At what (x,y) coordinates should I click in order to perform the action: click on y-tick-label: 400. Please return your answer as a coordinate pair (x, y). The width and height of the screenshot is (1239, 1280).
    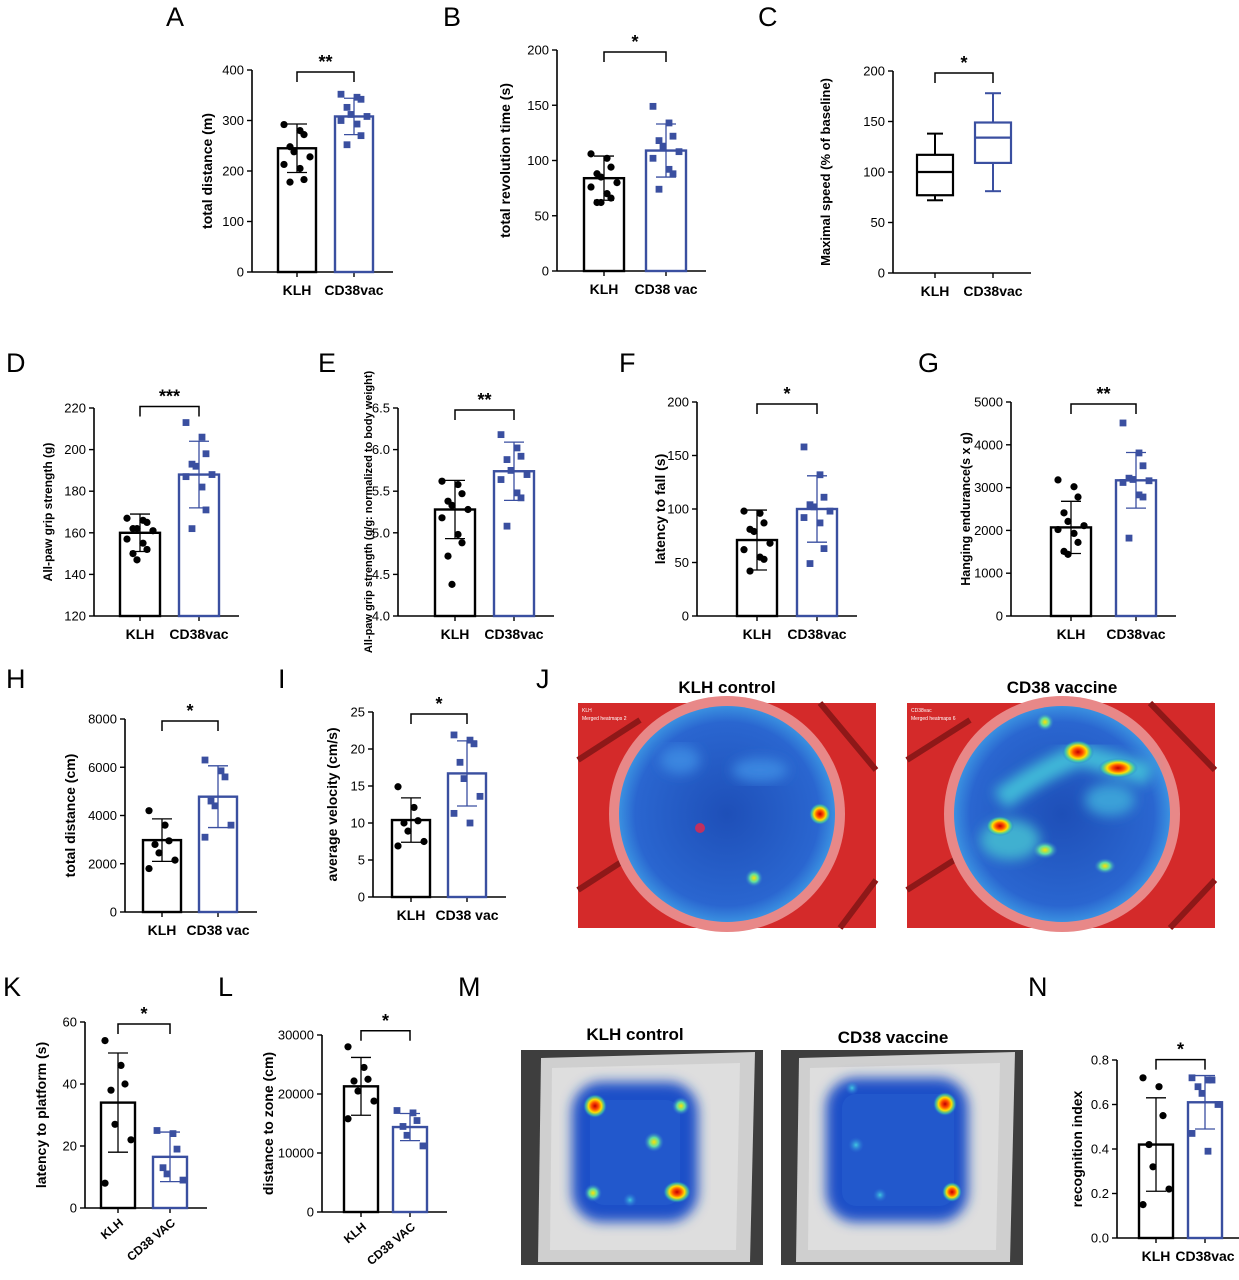
    Looking at the image, I should click on (233, 70).